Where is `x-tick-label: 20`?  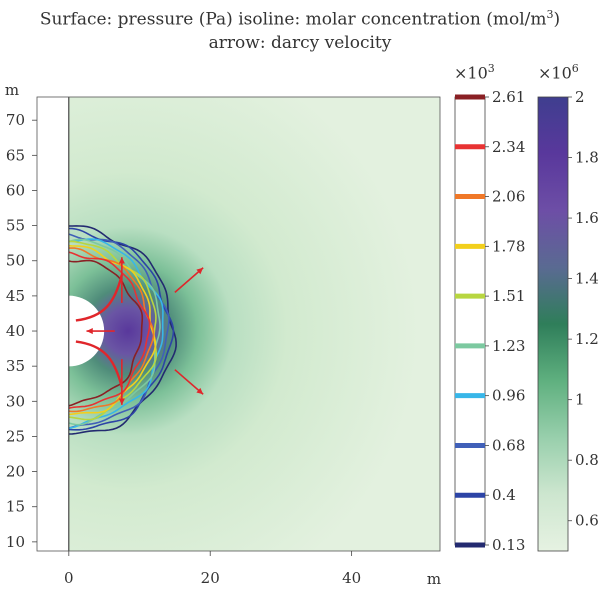
x-tick-label: 20 is located at coordinates (210, 578).